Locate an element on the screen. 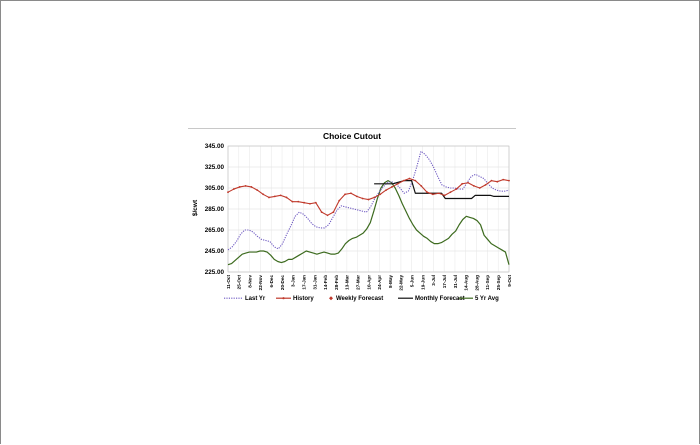  x-tick-label: 28-Feb is located at coordinates (336, 282).